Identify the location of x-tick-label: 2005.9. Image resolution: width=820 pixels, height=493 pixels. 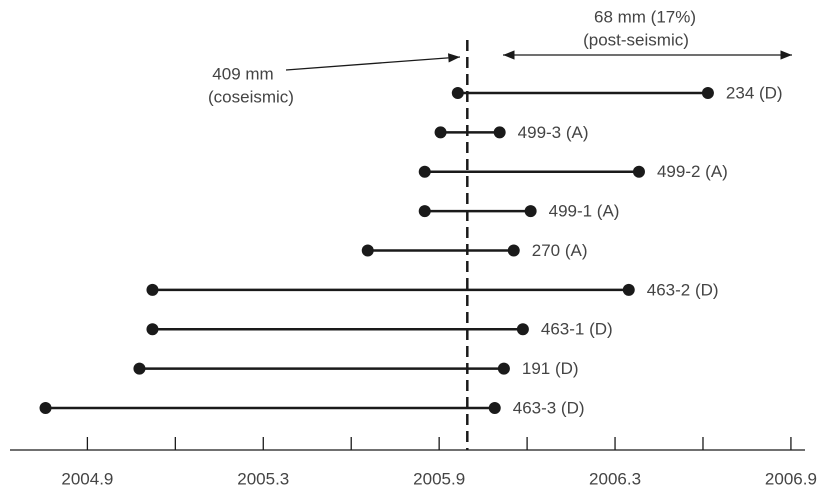
(439, 478).